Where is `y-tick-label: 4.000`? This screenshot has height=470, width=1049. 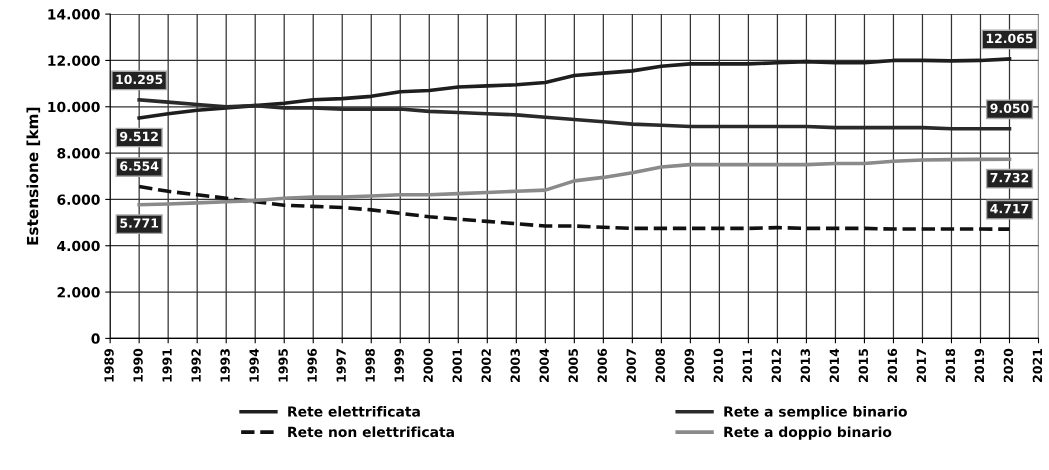 y-tick-label: 4.000 is located at coordinates (78, 246).